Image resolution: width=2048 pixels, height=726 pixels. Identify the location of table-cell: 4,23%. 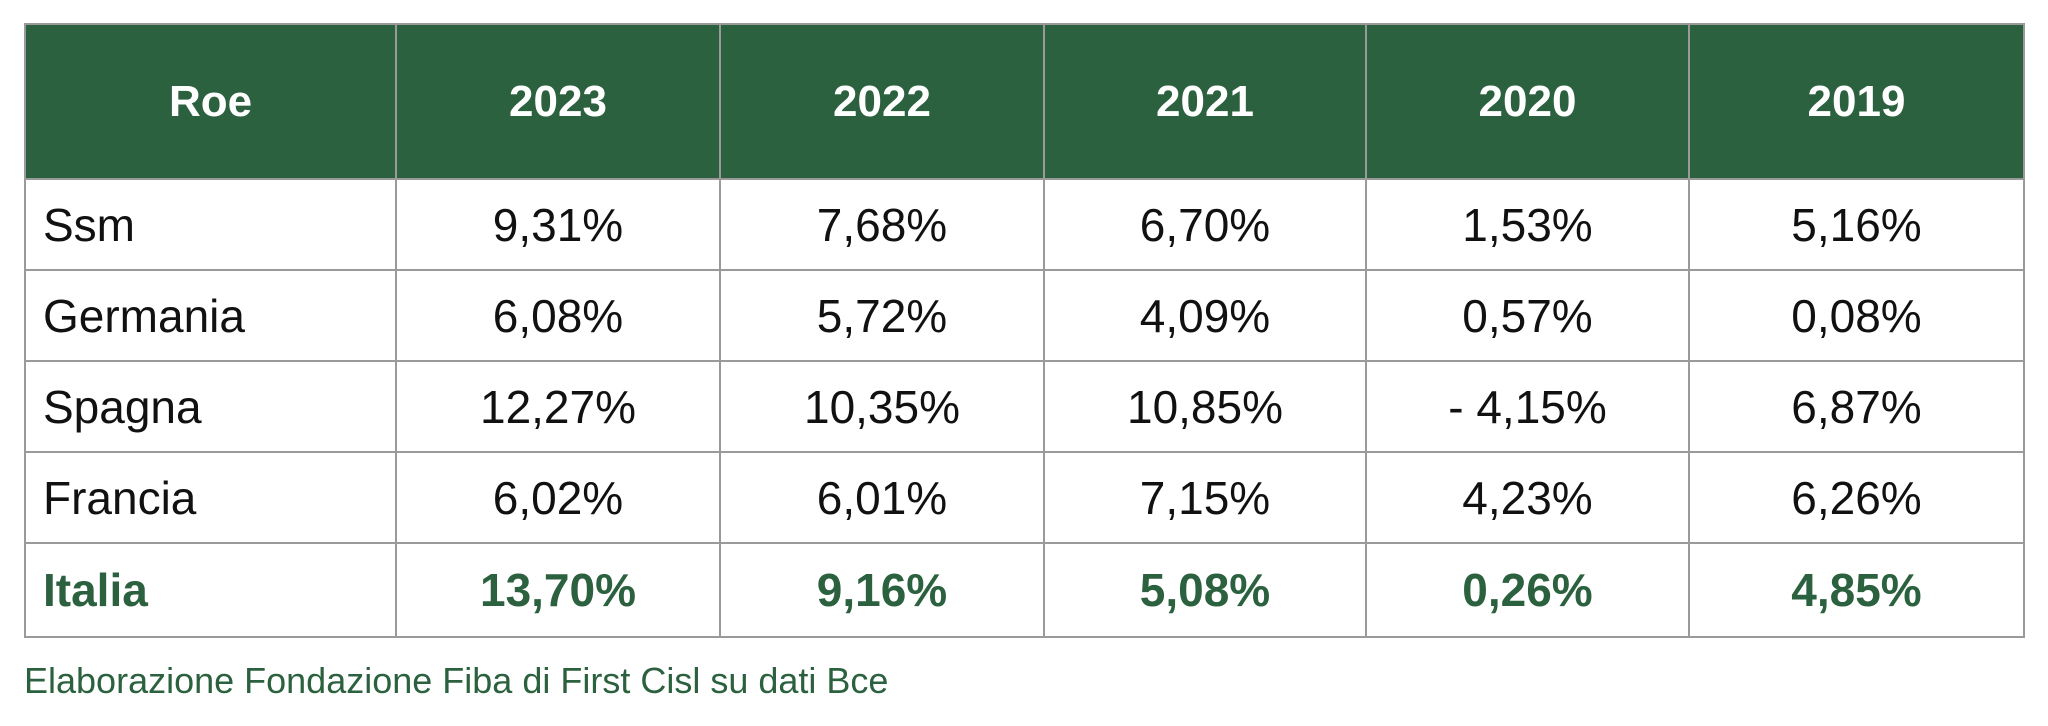
(1527, 497).